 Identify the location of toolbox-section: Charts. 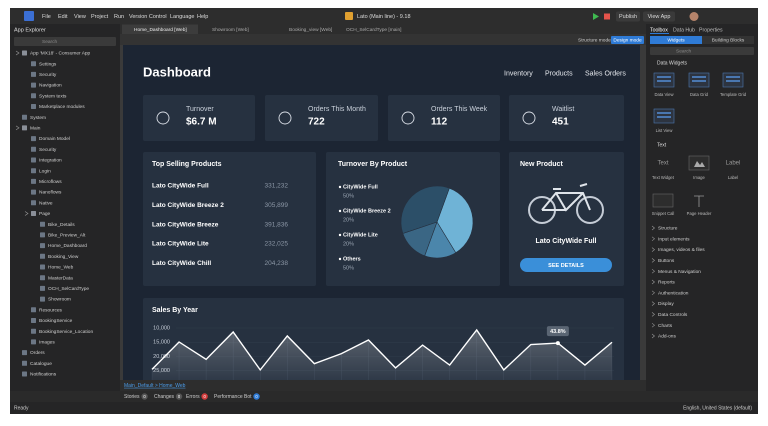
(665, 326).